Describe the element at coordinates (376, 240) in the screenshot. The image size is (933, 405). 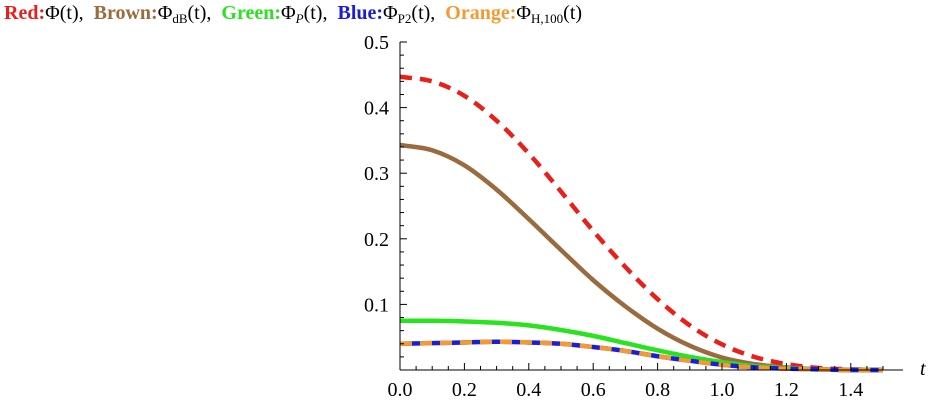
I see `y-tick-label: 0.2` at that location.